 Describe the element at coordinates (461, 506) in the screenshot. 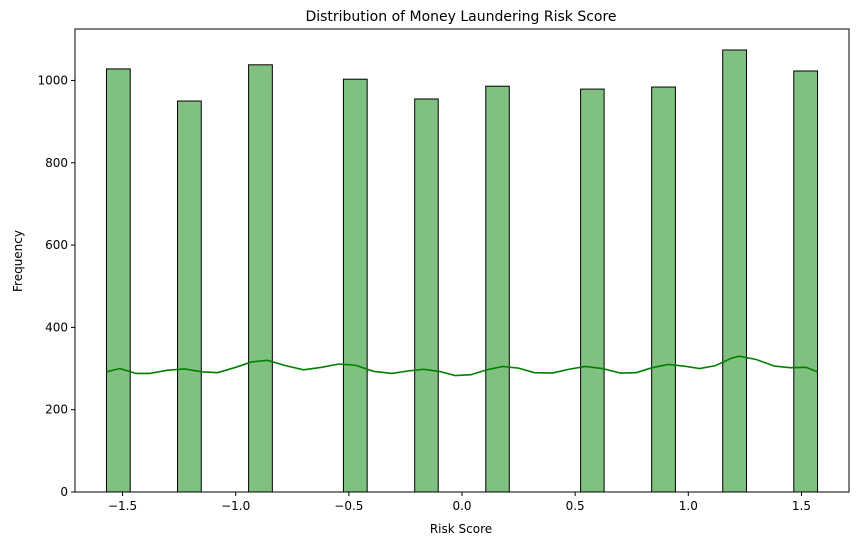

I see `x-tick-label: 0.0` at that location.